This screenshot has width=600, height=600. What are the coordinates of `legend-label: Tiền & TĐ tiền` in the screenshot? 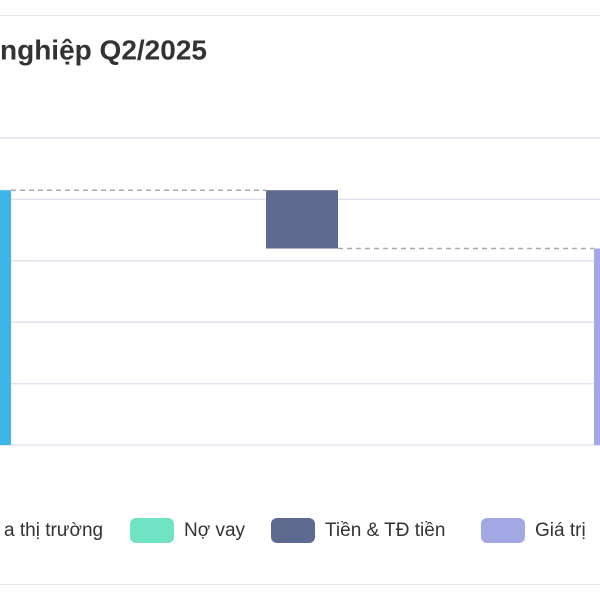 It's located at (385, 530).